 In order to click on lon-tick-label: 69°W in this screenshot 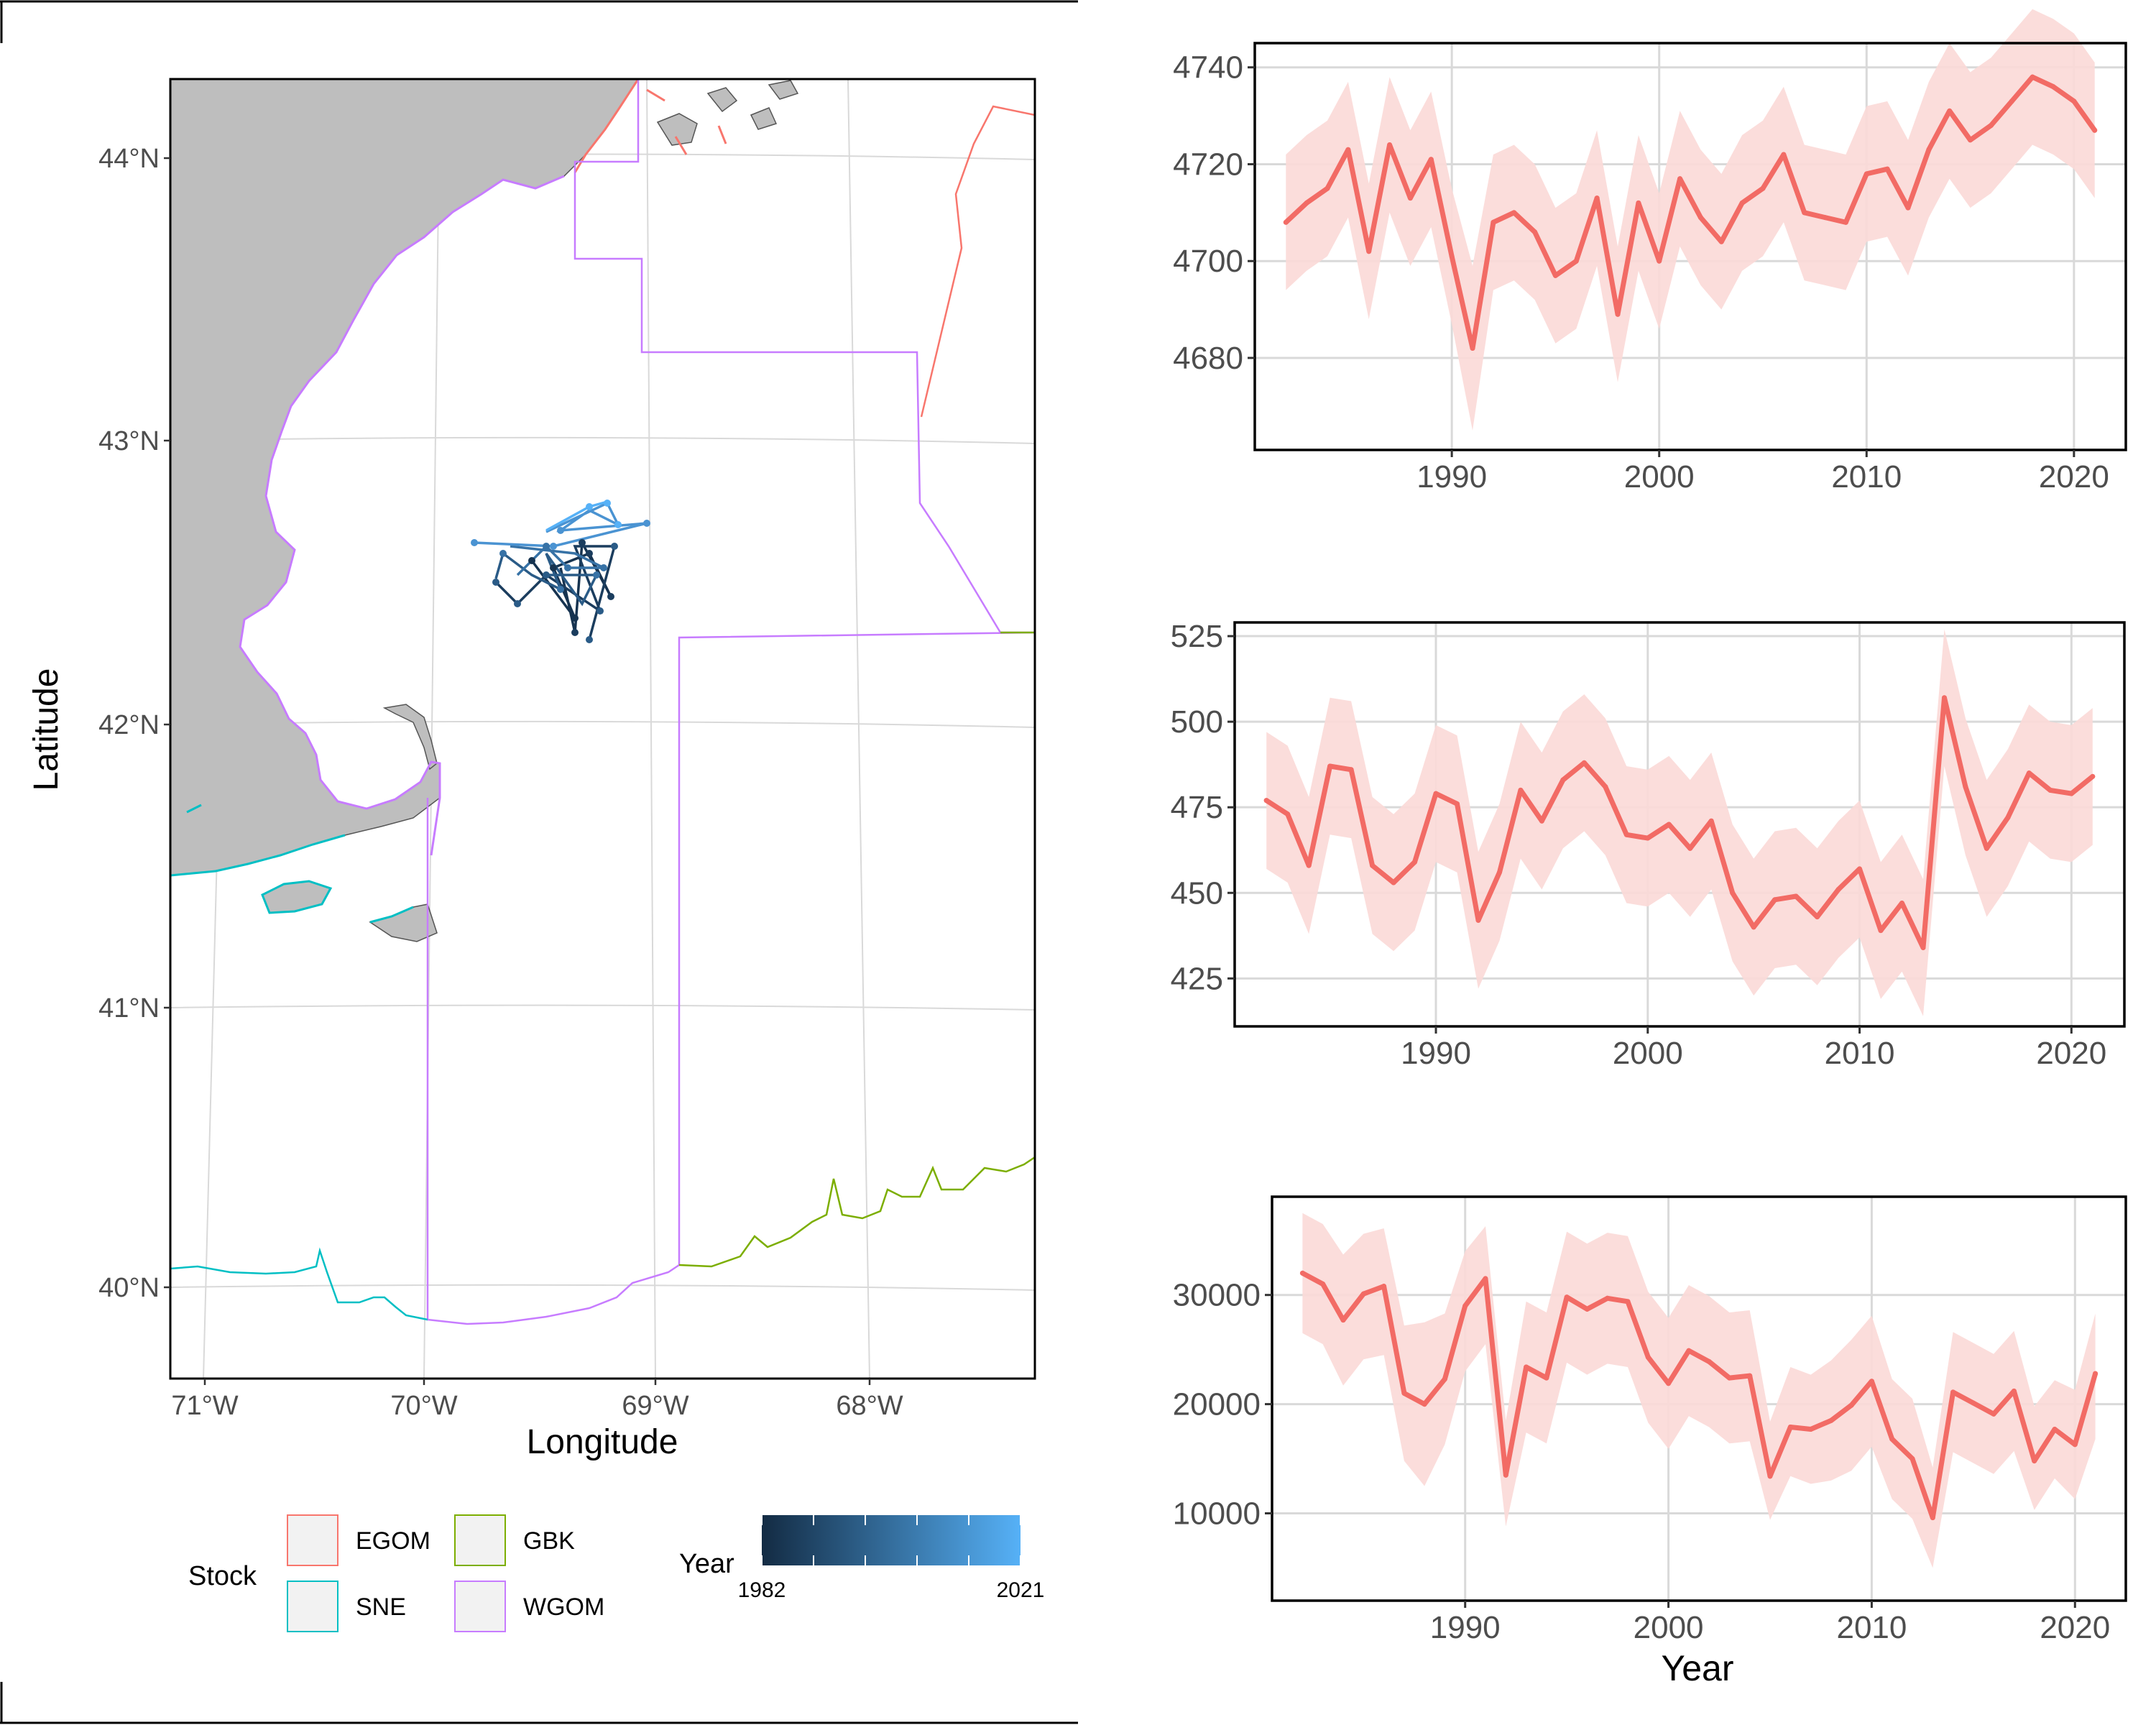, I will do `click(655, 1406)`.